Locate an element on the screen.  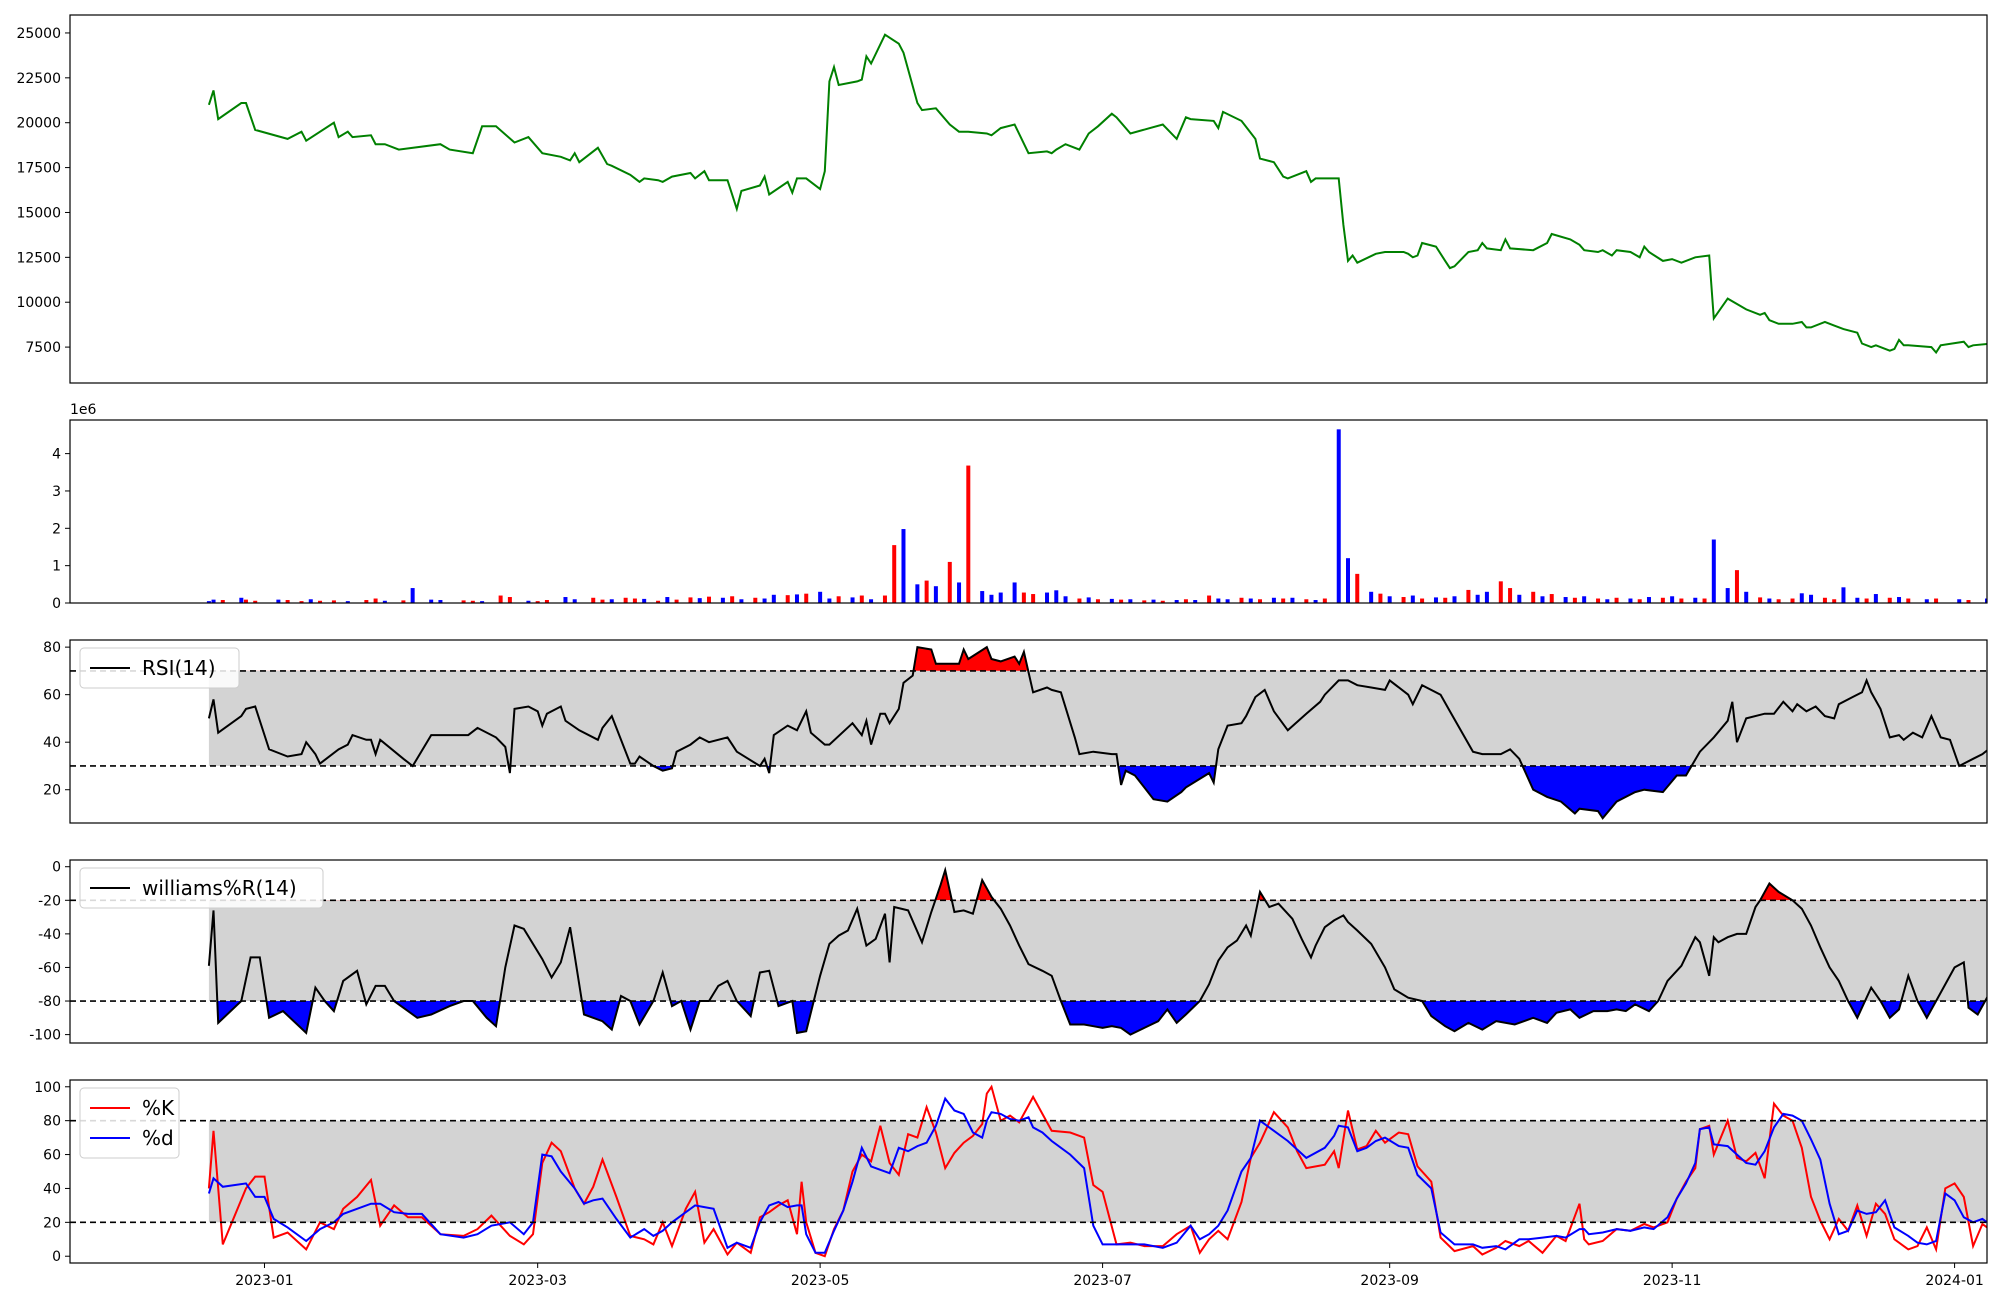
volume-plot-area is located at coordinates (1102, 516).